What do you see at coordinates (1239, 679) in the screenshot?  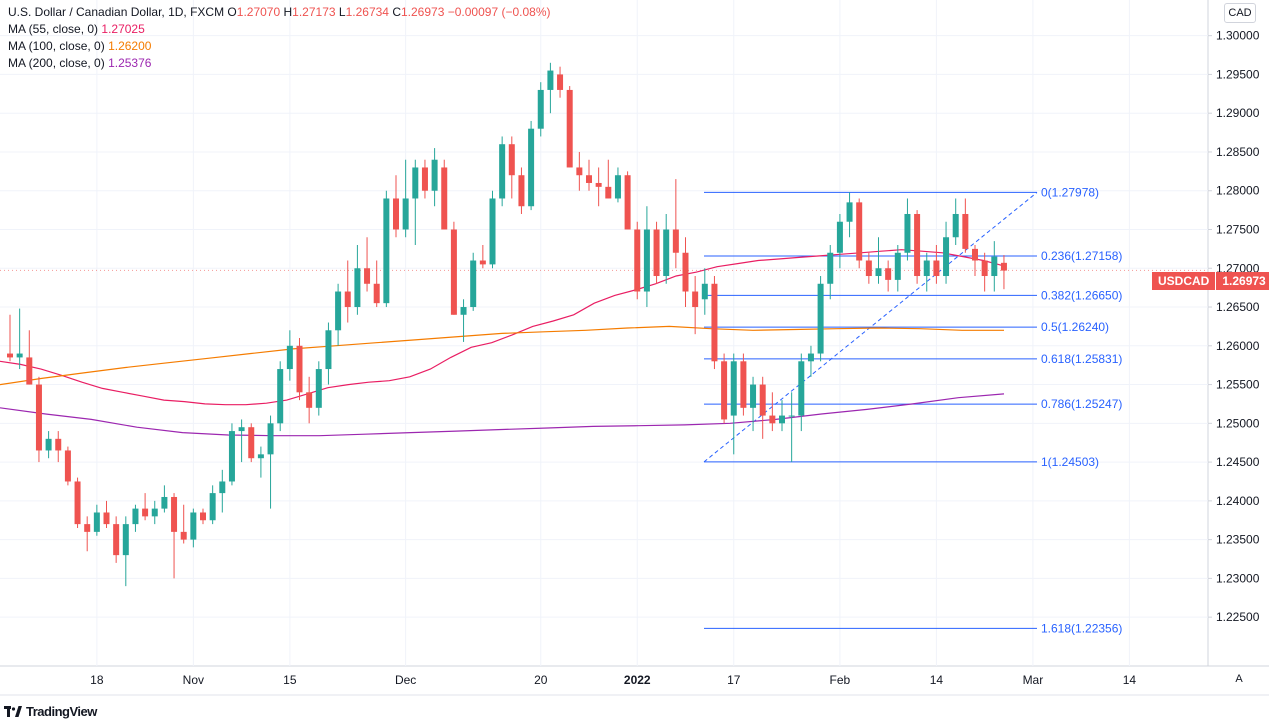 I see `auto-scale-button: A` at bounding box center [1239, 679].